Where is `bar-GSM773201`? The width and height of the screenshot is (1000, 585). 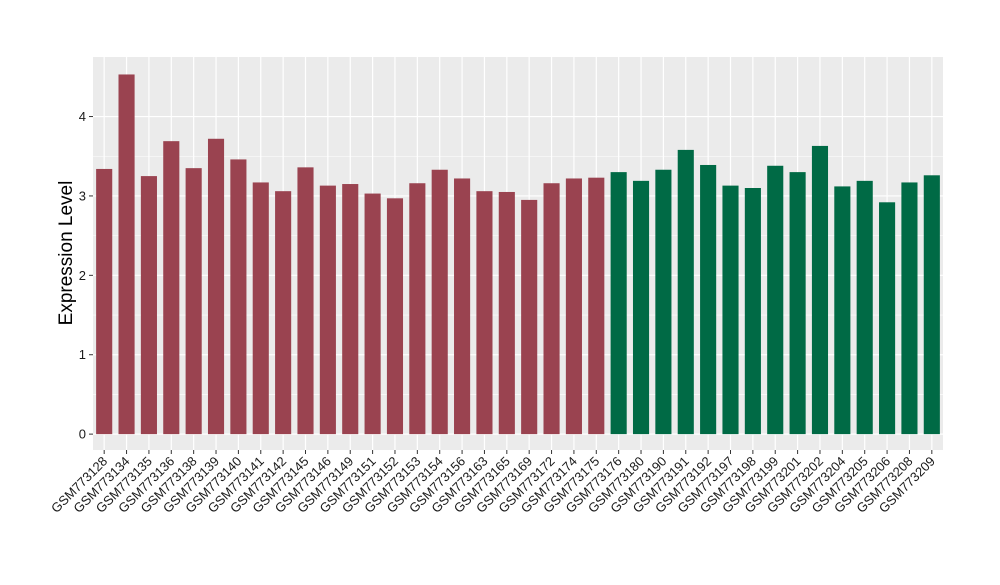 bar-GSM773201 is located at coordinates (797, 303).